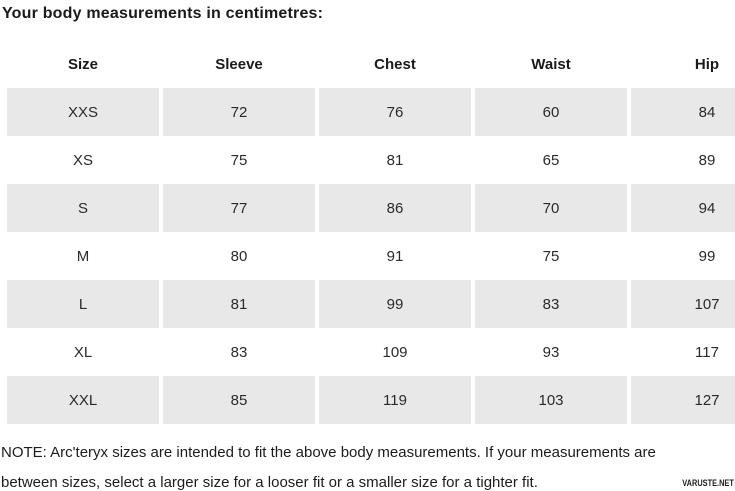  Describe the element at coordinates (395, 112) in the screenshot. I see `value-cell: 76` at that location.